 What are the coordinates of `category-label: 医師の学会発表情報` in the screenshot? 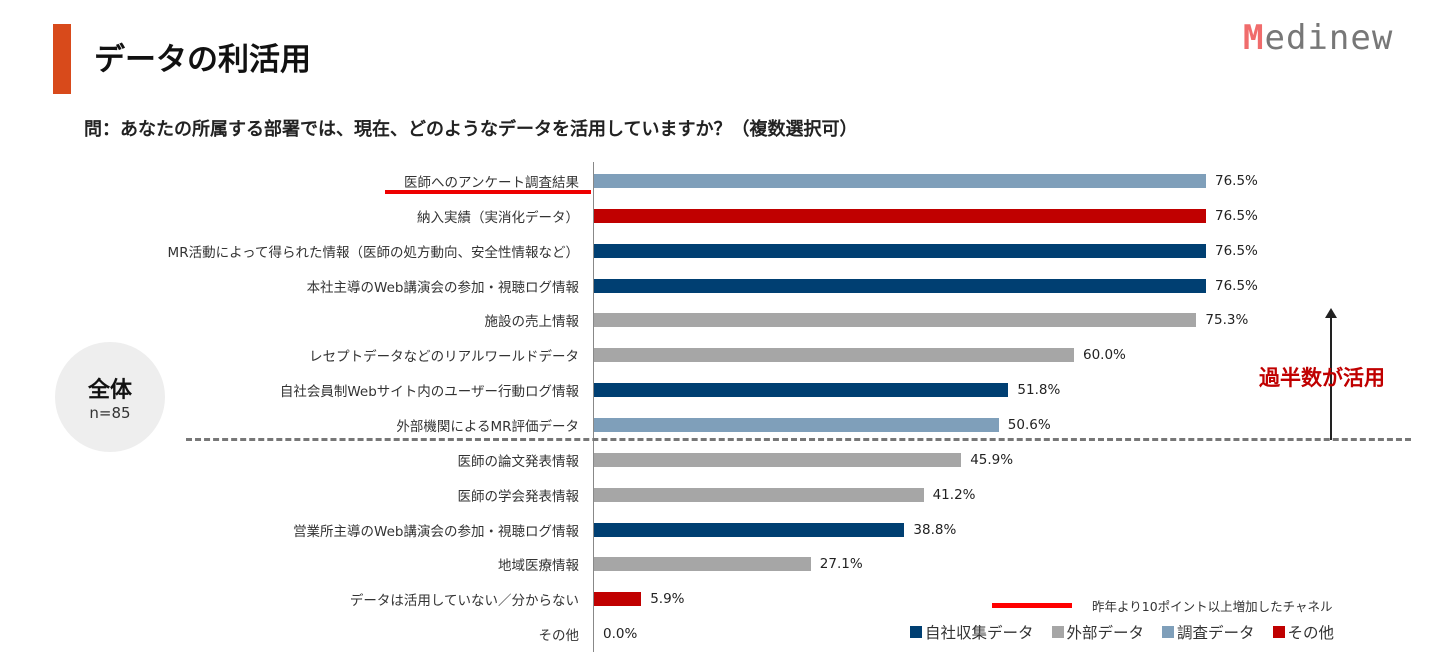 It's located at (518, 496).